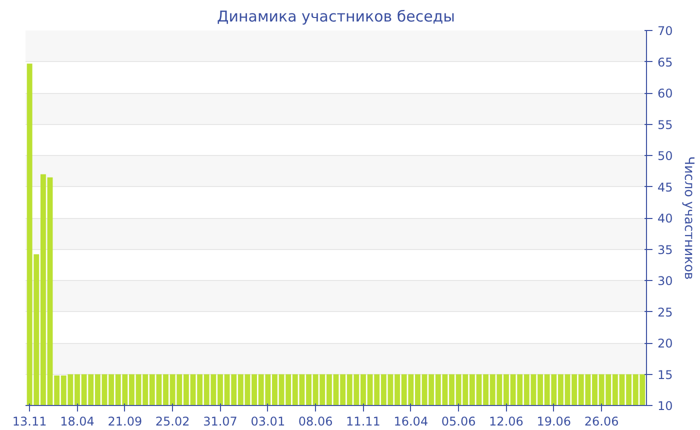 Image resolution: width=700 pixels, height=430 pixels. What do you see at coordinates (458, 421) in the screenshot?
I see `x-tick-label: 05.06` at bounding box center [458, 421].